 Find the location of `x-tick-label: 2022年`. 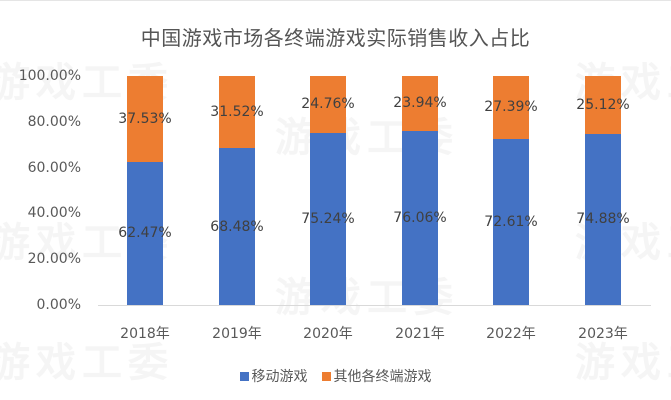

x-tick-label: 2022年 is located at coordinates (511, 334).